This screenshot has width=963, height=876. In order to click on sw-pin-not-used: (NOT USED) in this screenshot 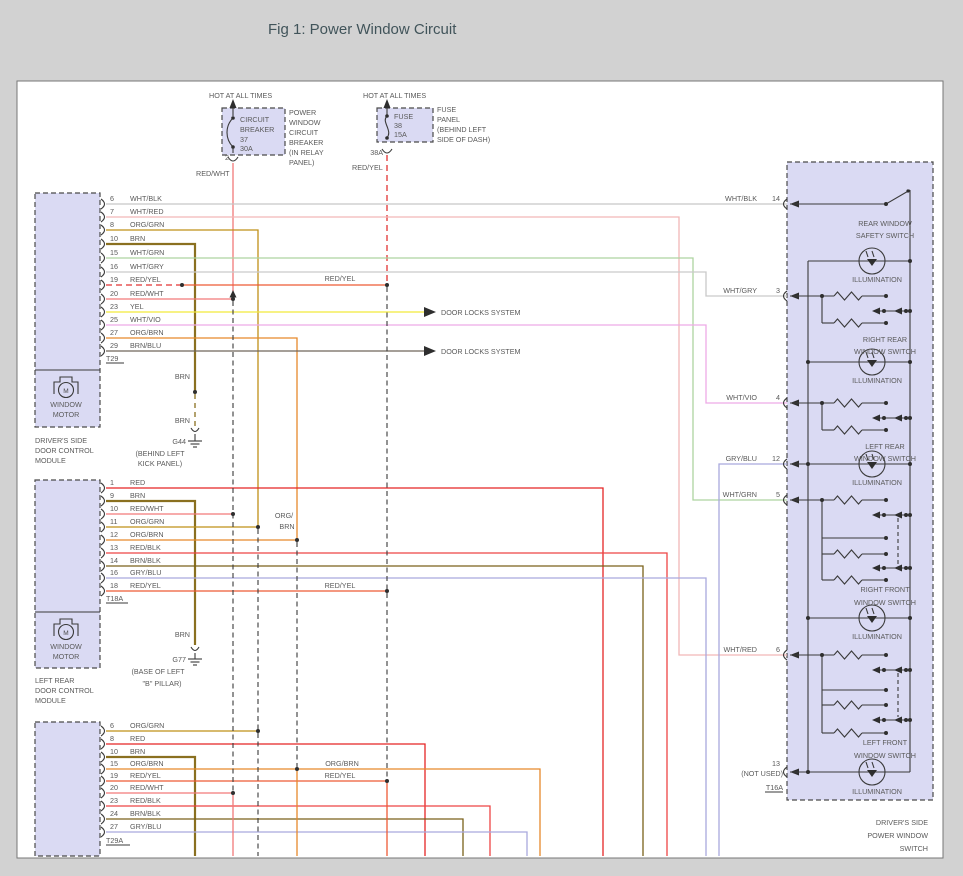, I will do `click(762, 773)`.